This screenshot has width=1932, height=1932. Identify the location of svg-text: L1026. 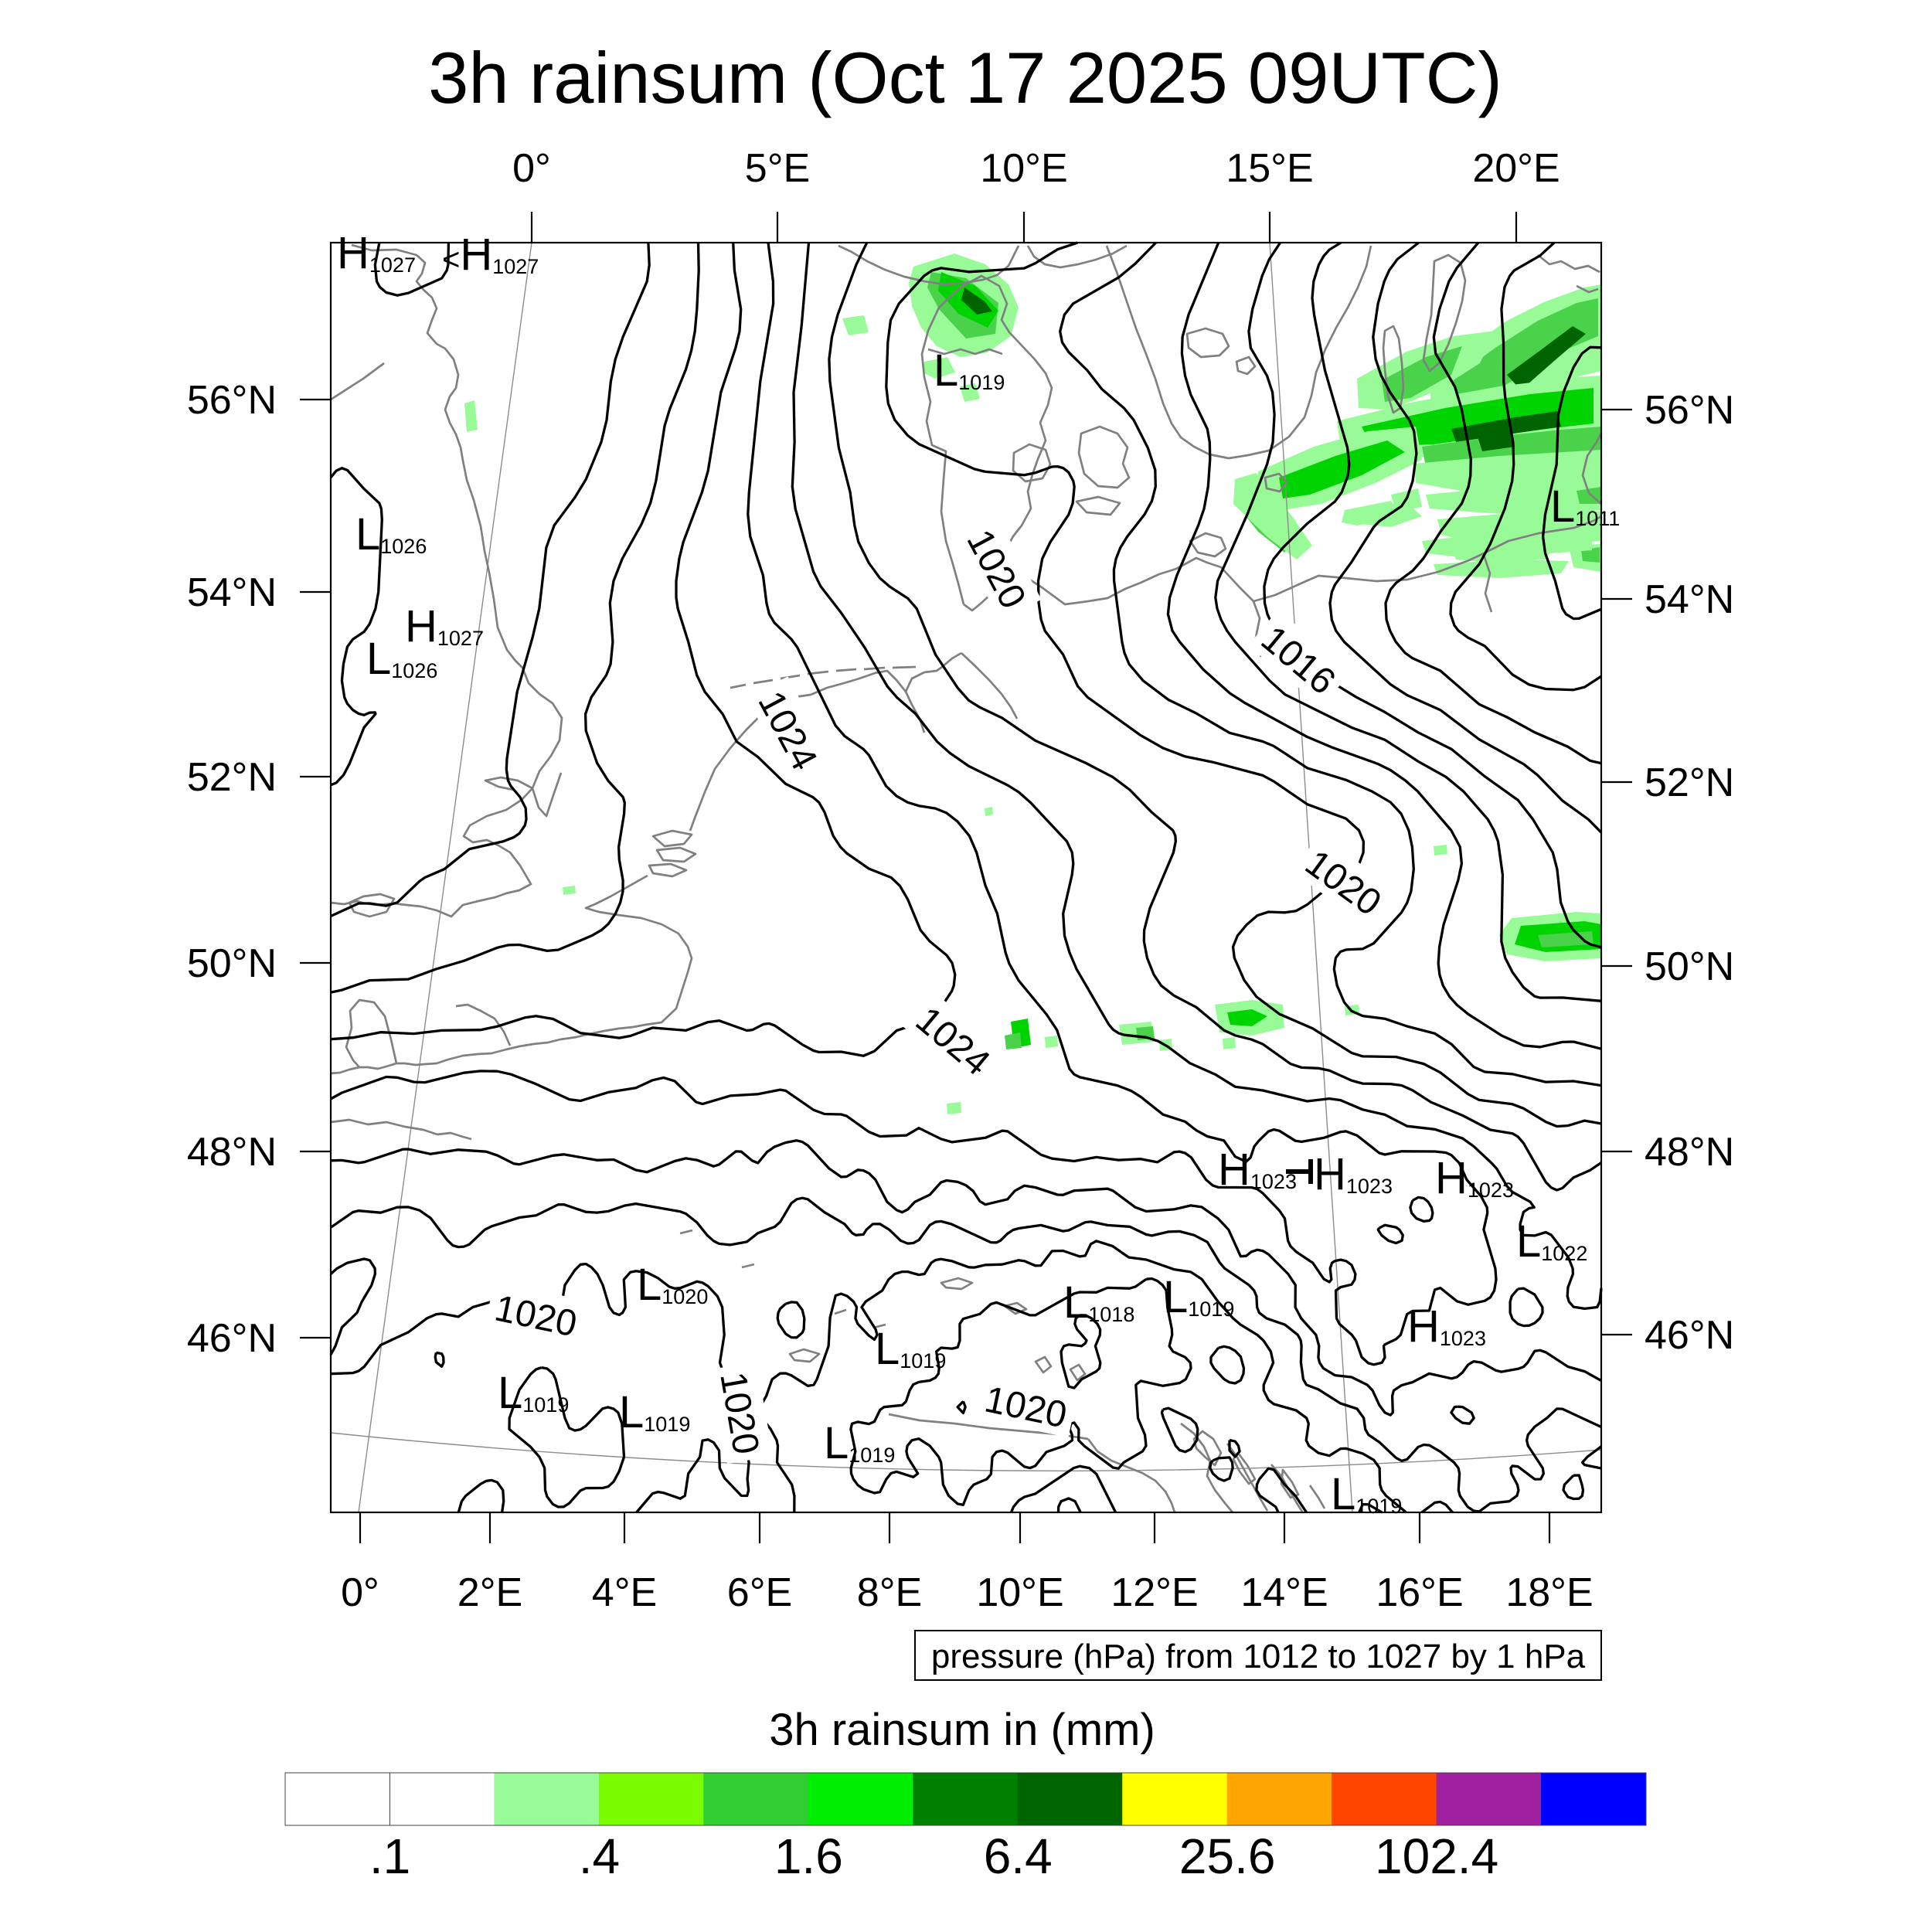
(391, 535).